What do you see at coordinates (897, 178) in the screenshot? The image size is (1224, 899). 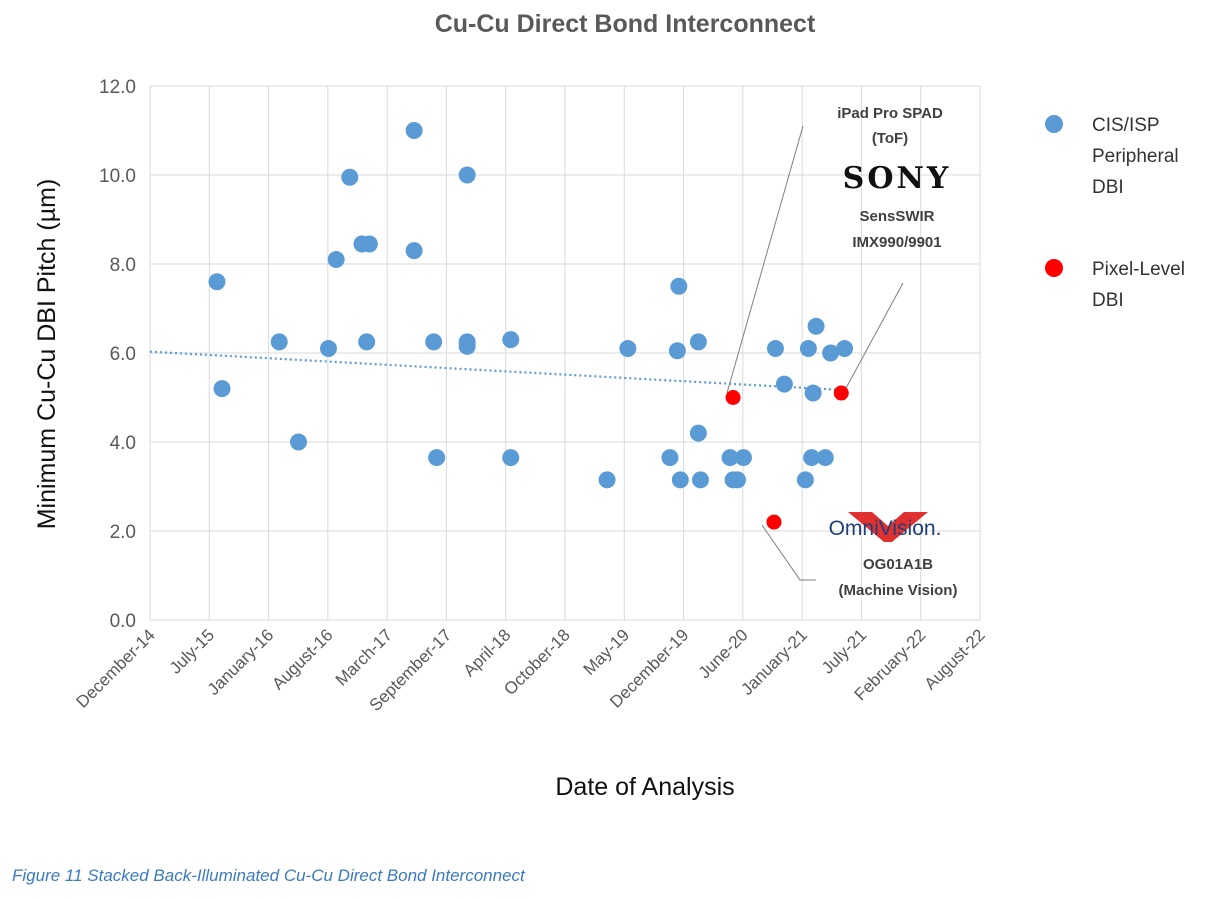 I see `sony-logo: SONY` at bounding box center [897, 178].